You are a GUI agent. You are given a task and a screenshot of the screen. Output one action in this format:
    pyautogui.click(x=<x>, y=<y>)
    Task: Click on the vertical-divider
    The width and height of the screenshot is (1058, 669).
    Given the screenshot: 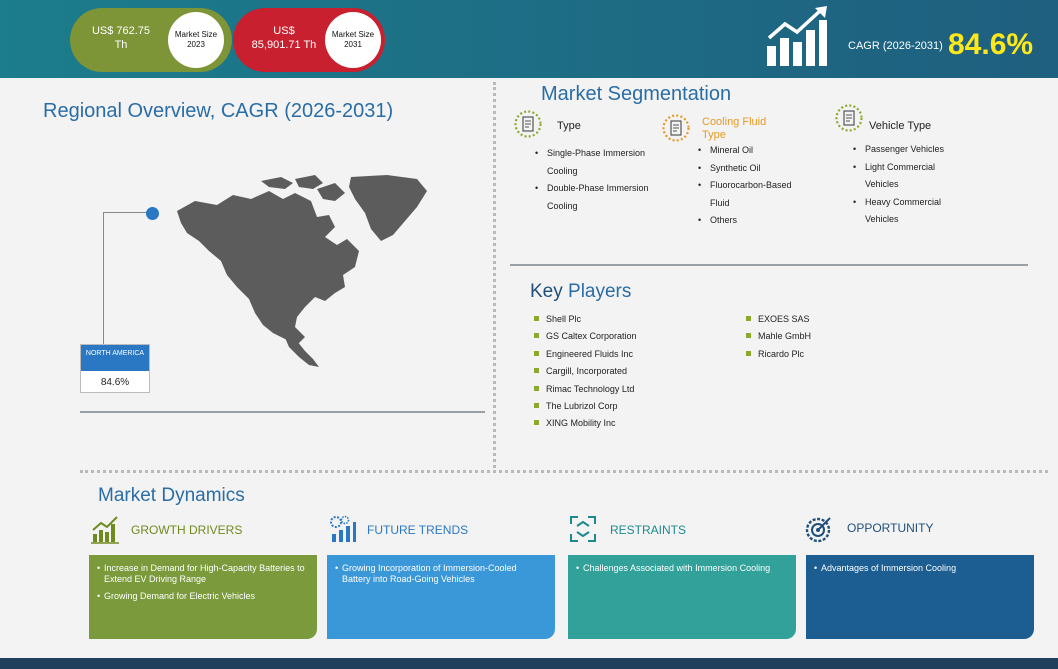 What is the action you would take?
    pyautogui.click(x=494, y=275)
    